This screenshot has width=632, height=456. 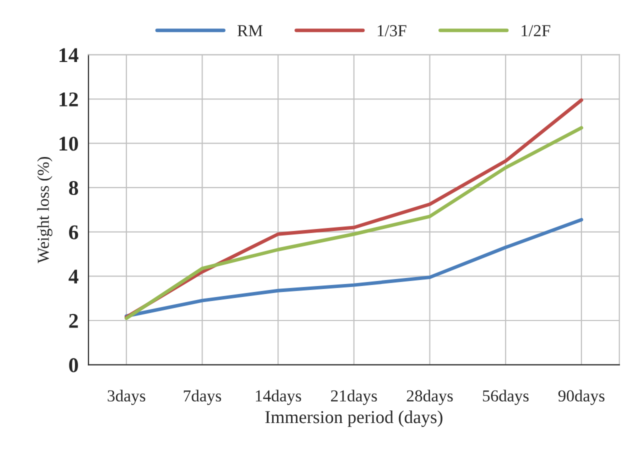 I want to click on y-tick-label: 6, so click(x=73, y=232).